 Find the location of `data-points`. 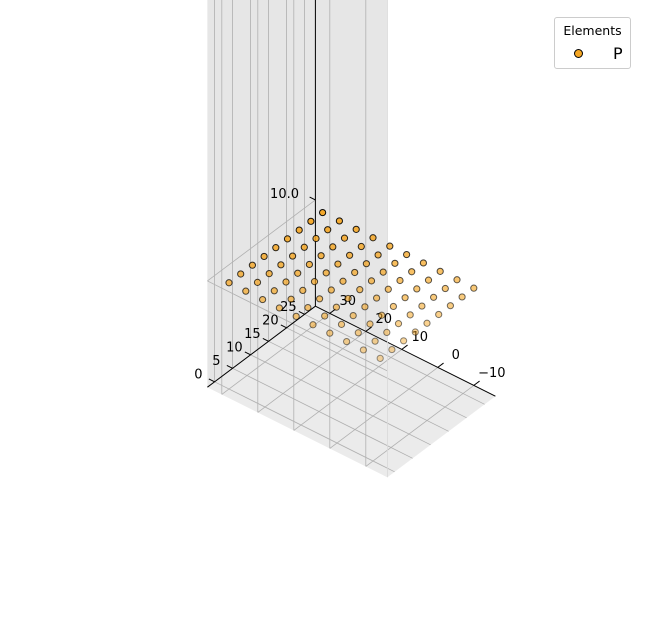

data-points is located at coordinates (351, 285).